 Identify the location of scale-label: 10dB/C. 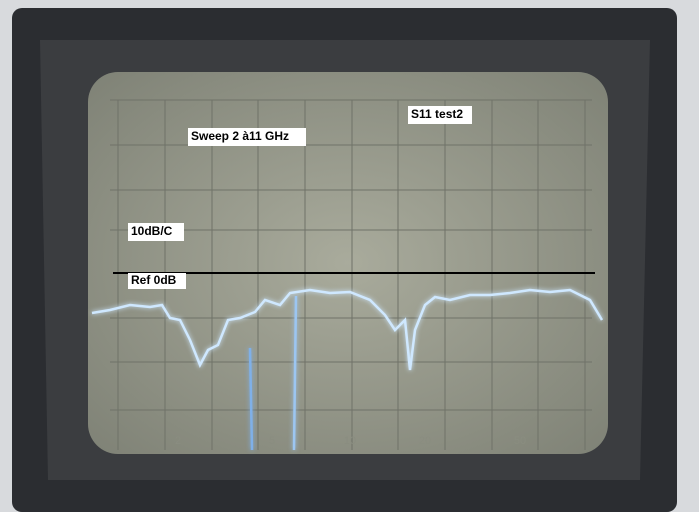
(152, 231).